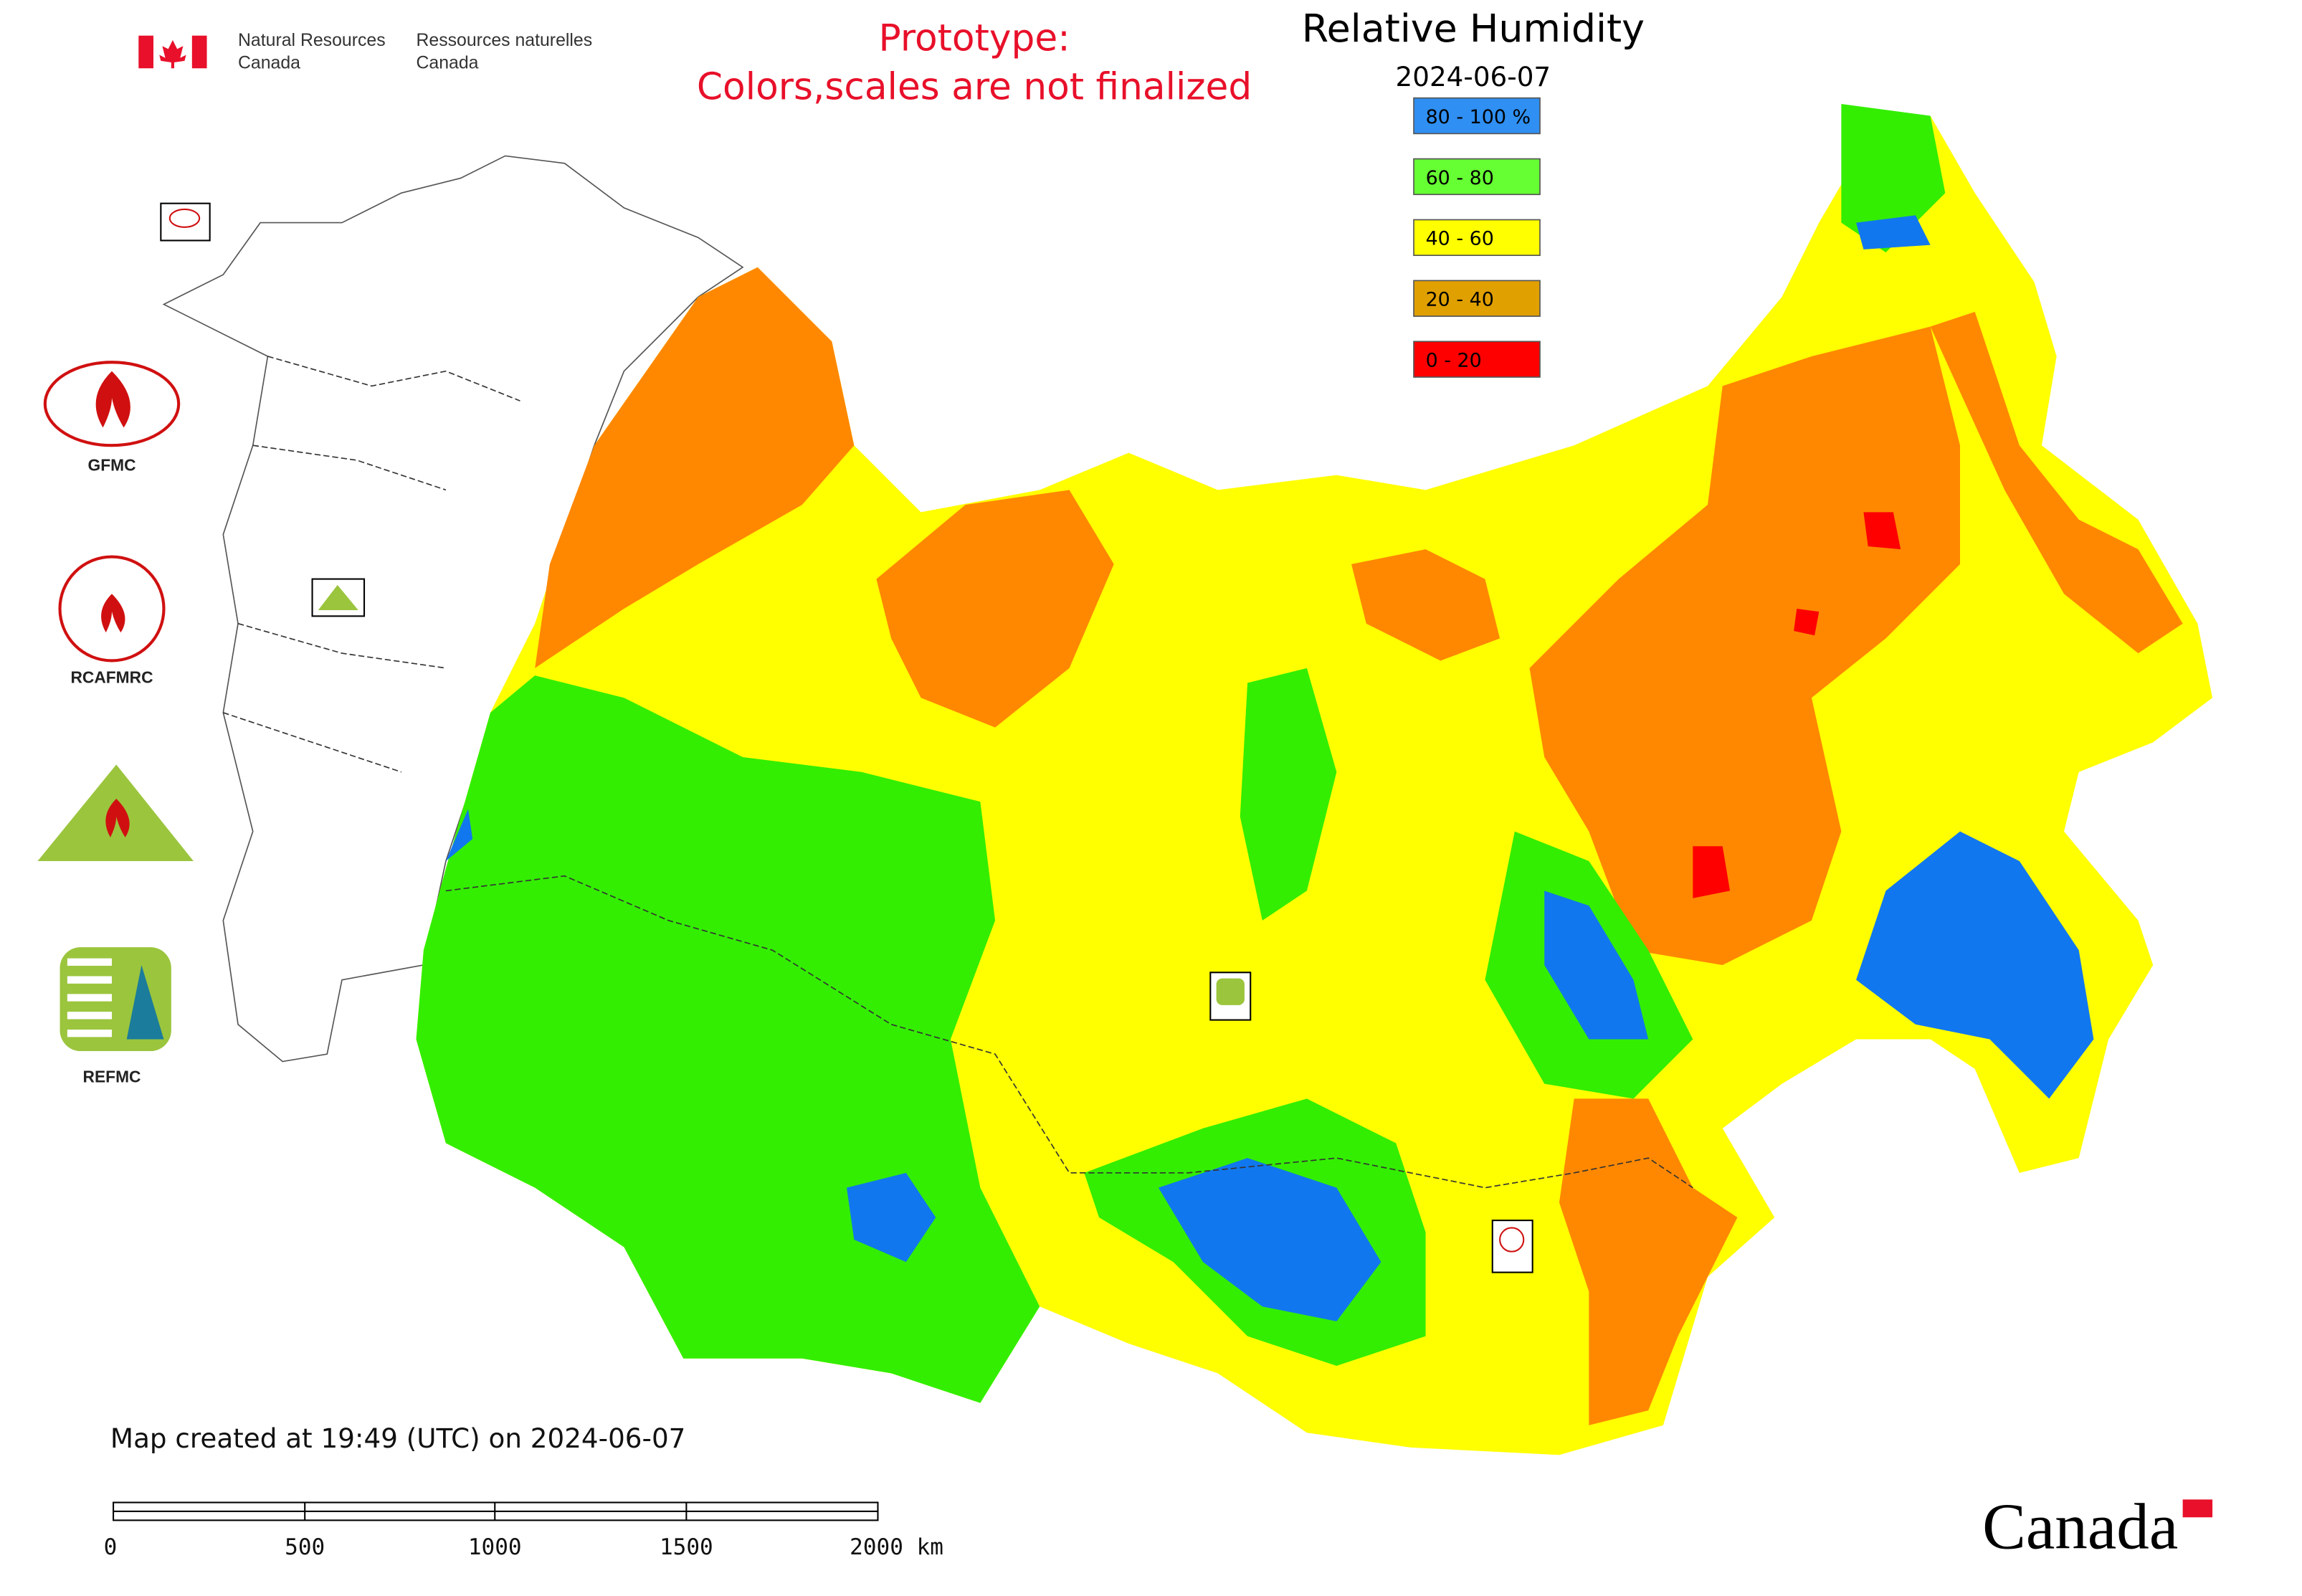 Image resolution: width=2302 pixels, height=1596 pixels. Describe the element at coordinates (974, 87) in the screenshot. I see `prototype-note: Colors,scales are not finalized` at that location.